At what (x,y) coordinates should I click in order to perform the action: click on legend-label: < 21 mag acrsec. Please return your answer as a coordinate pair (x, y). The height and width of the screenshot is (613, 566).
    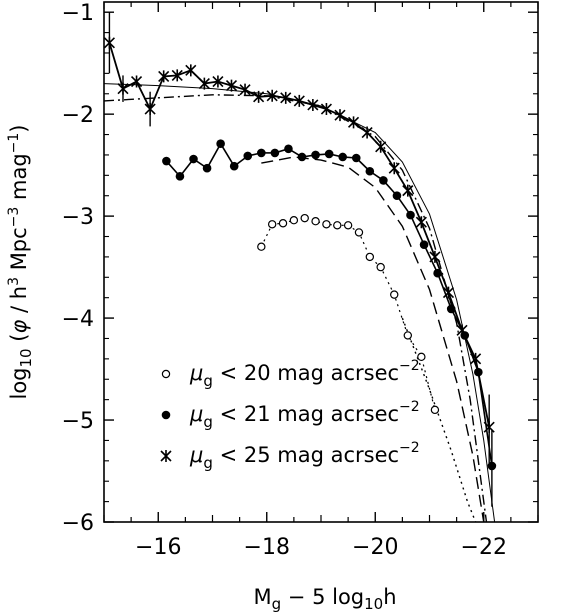
    Looking at the image, I should click on (306, 414).